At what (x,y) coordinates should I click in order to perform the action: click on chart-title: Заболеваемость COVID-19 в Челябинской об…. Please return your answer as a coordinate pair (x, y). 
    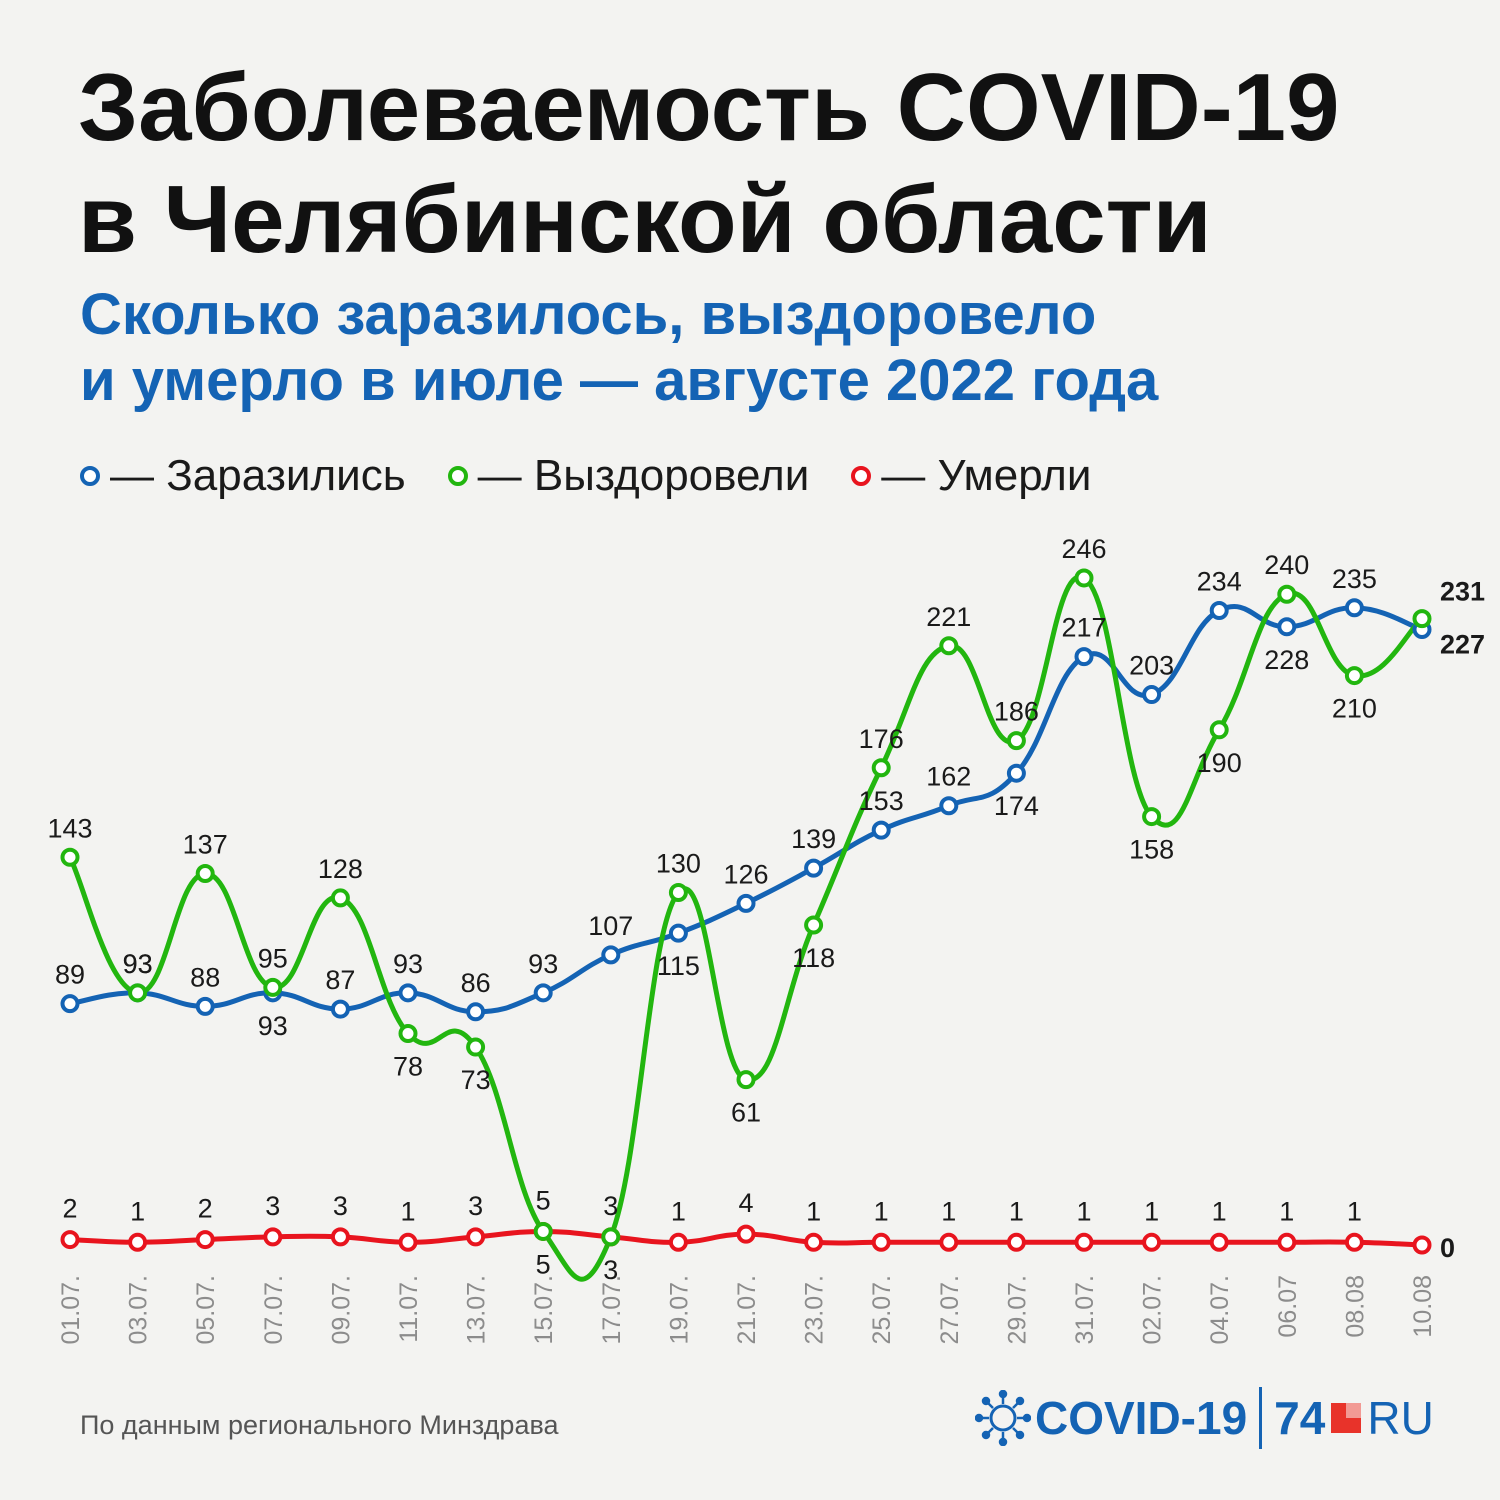
    Looking at the image, I should click on (708, 164).